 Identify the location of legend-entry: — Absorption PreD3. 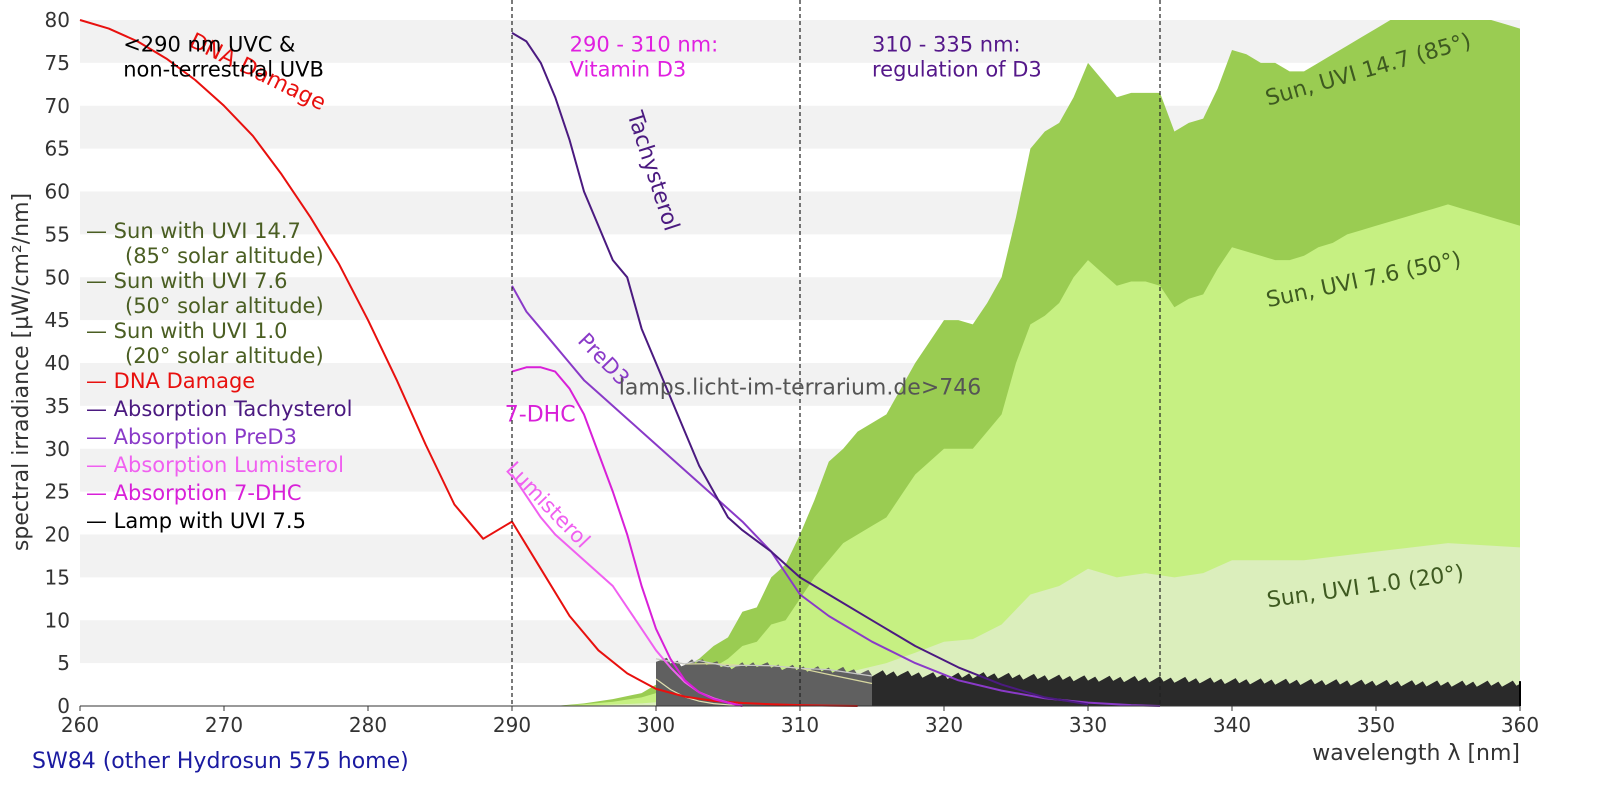
(191, 437).